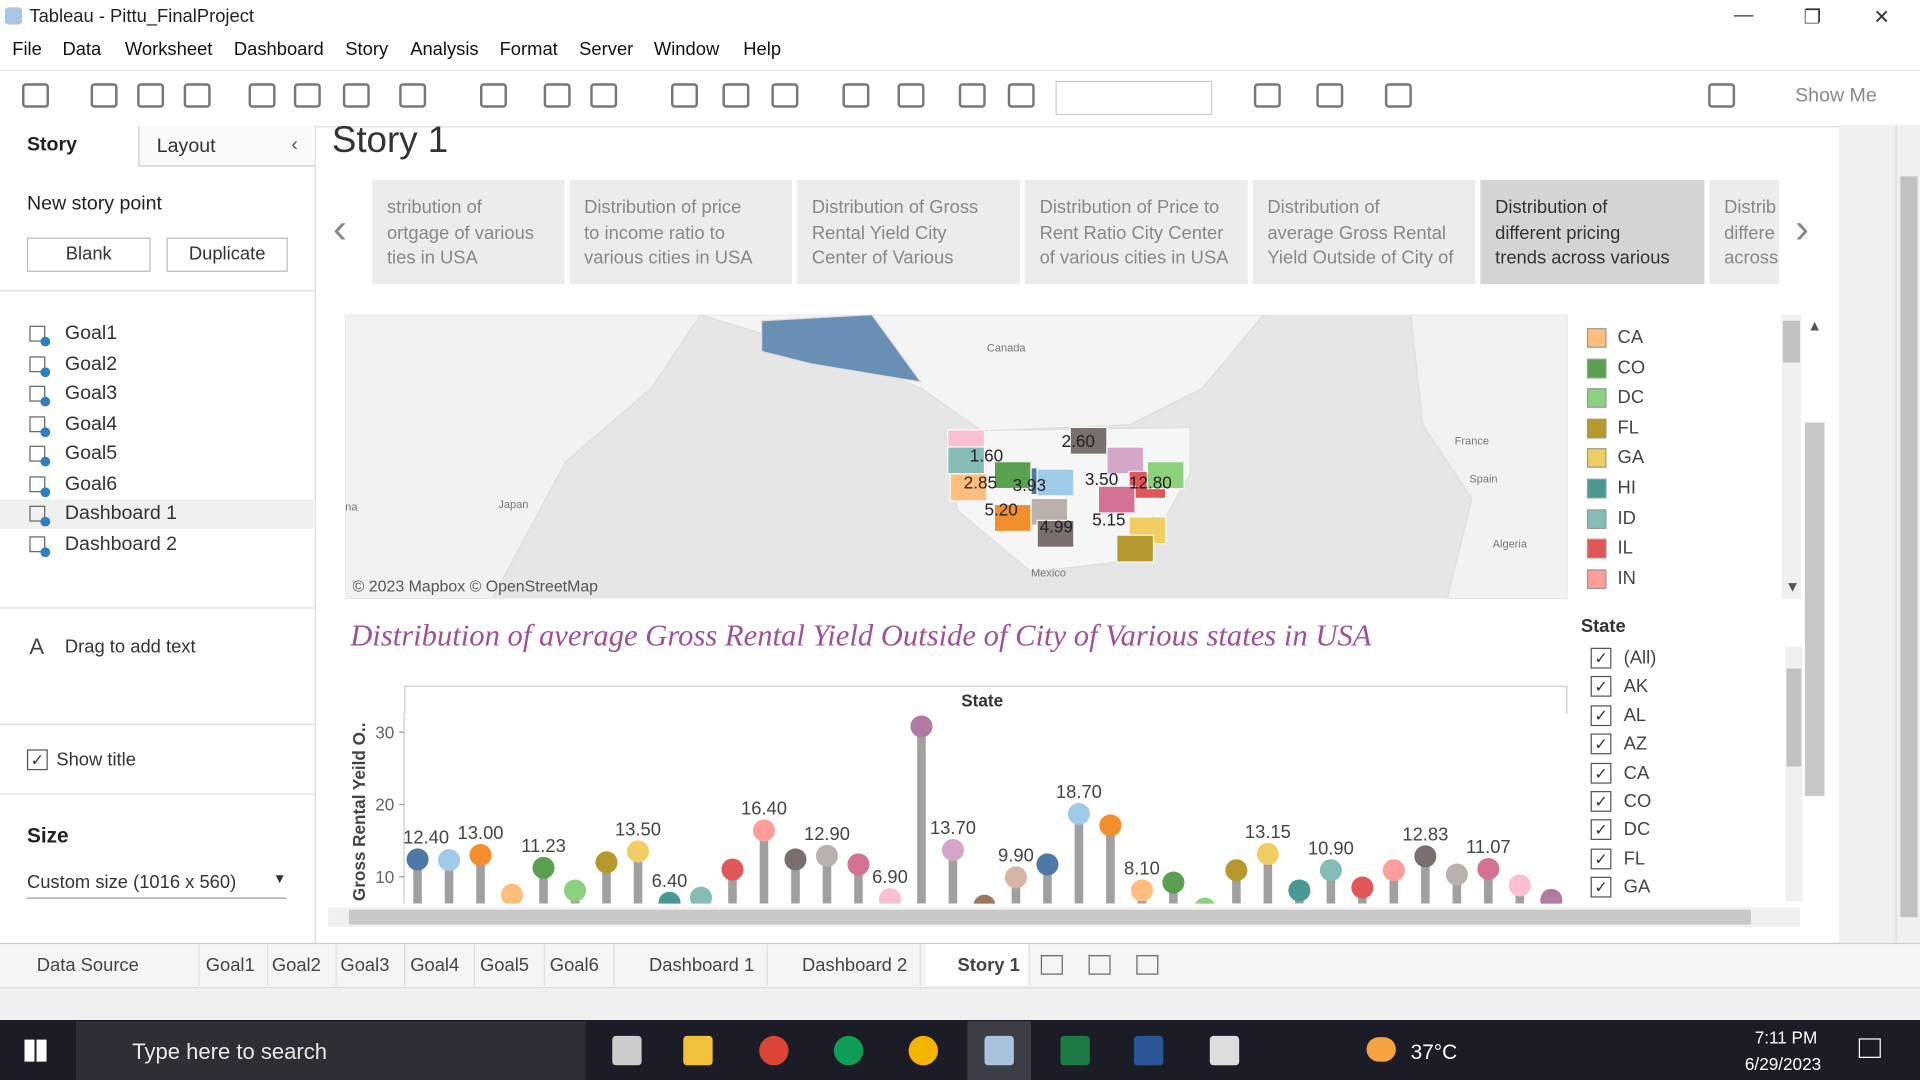 The width and height of the screenshot is (1920, 1080). Describe the element at coordinates (91, 334) in the screenshot. I see `sheet-item: Goal1` at that location.